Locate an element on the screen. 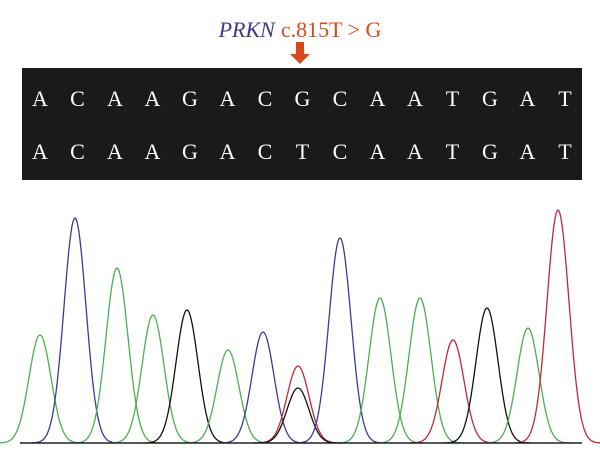 The height and width of the screenshot is (465, 600). figure-title: PRKN c.815T > G is located at coordinates (300, 29).